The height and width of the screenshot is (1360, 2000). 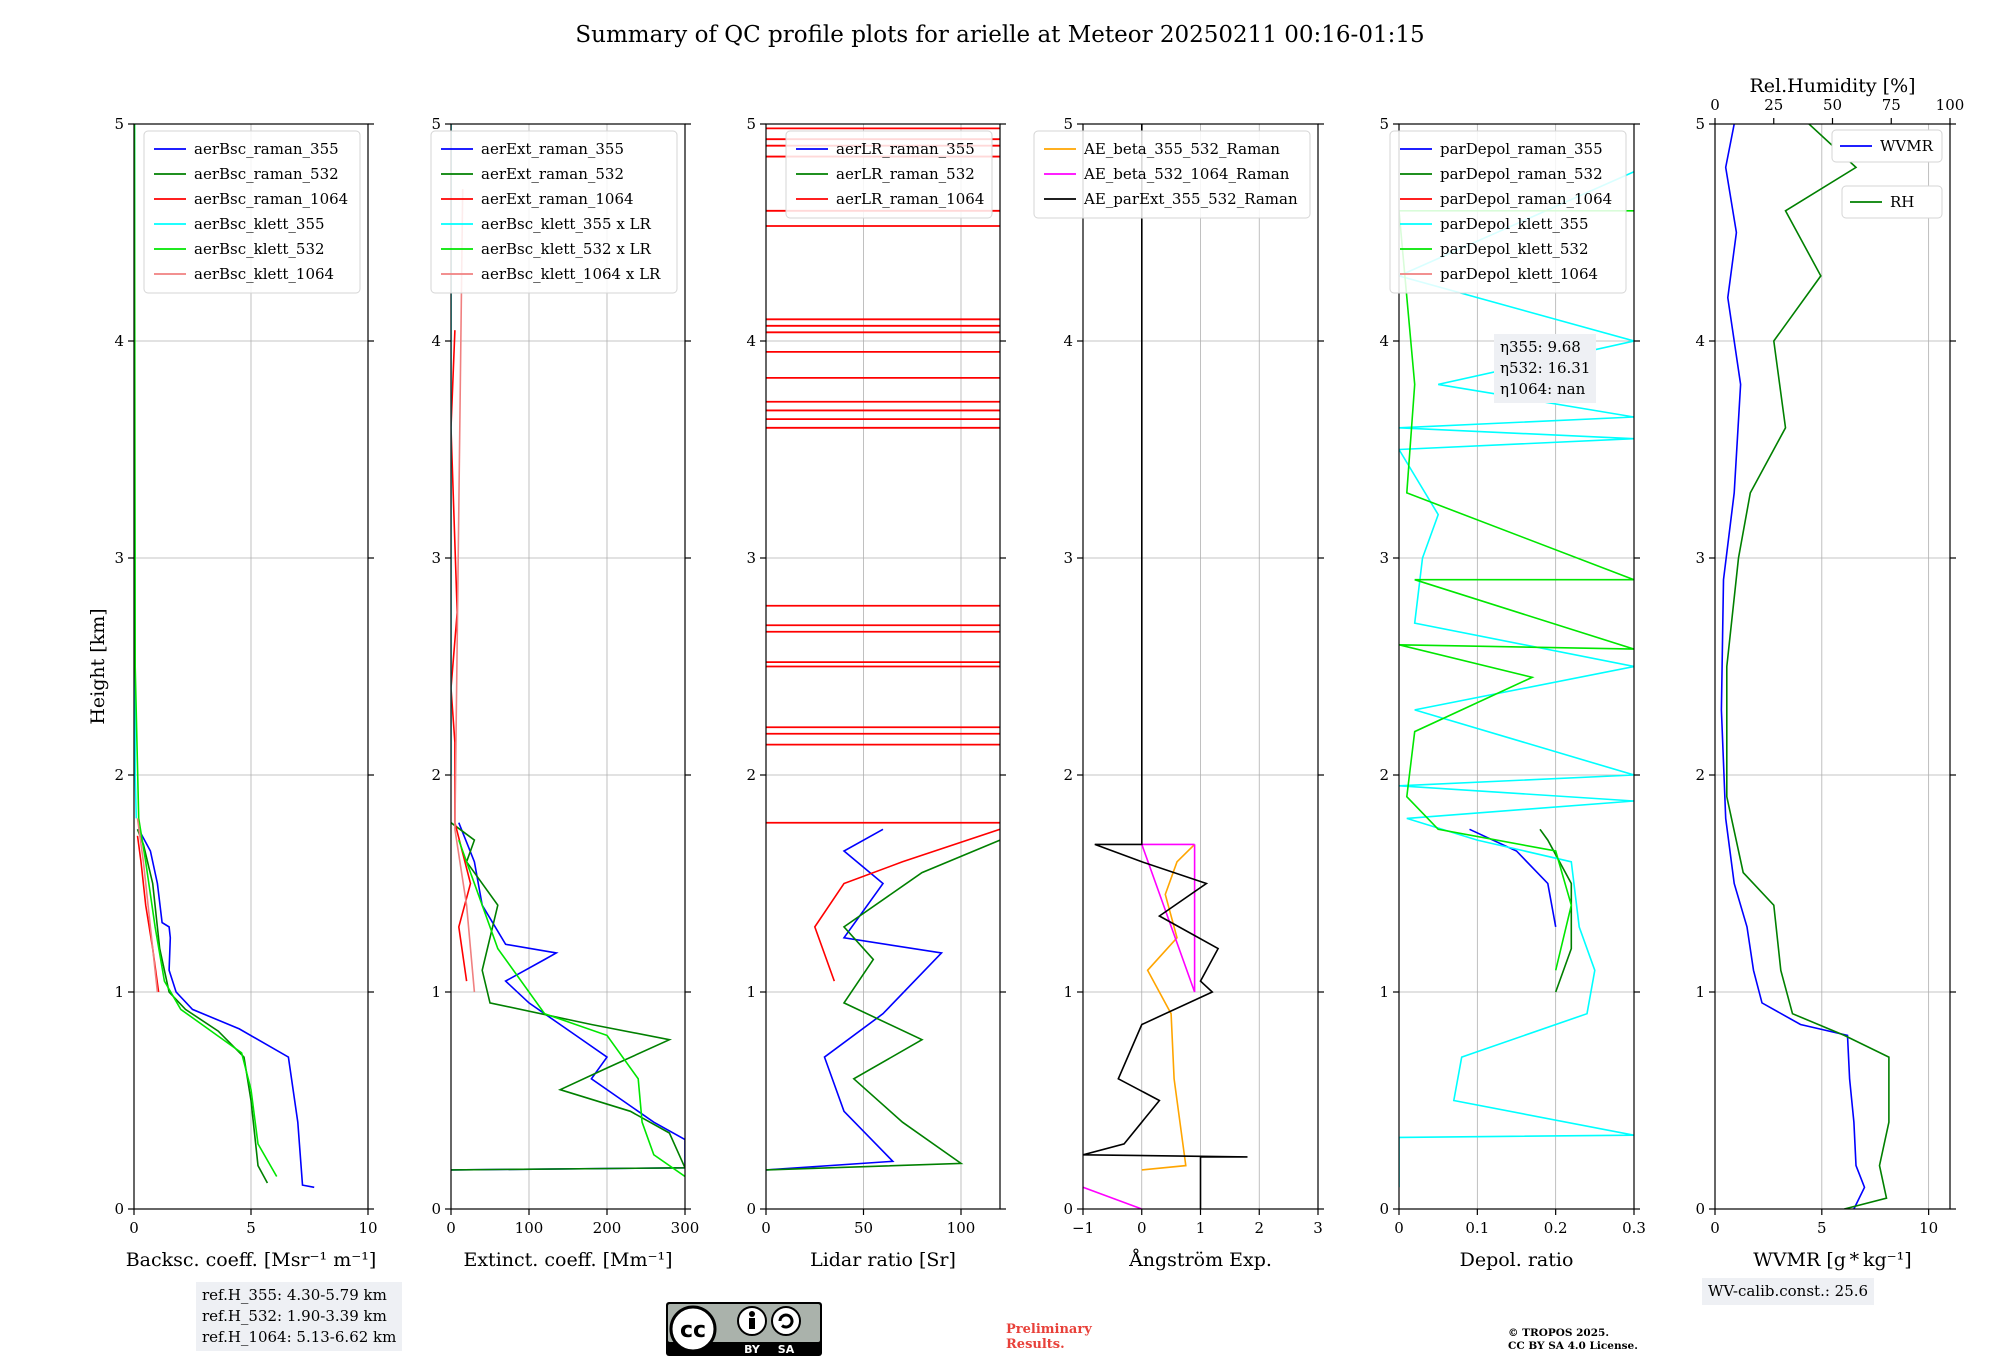 I want to click on x-tick-label: 2, so click(x=1259, y=1228).